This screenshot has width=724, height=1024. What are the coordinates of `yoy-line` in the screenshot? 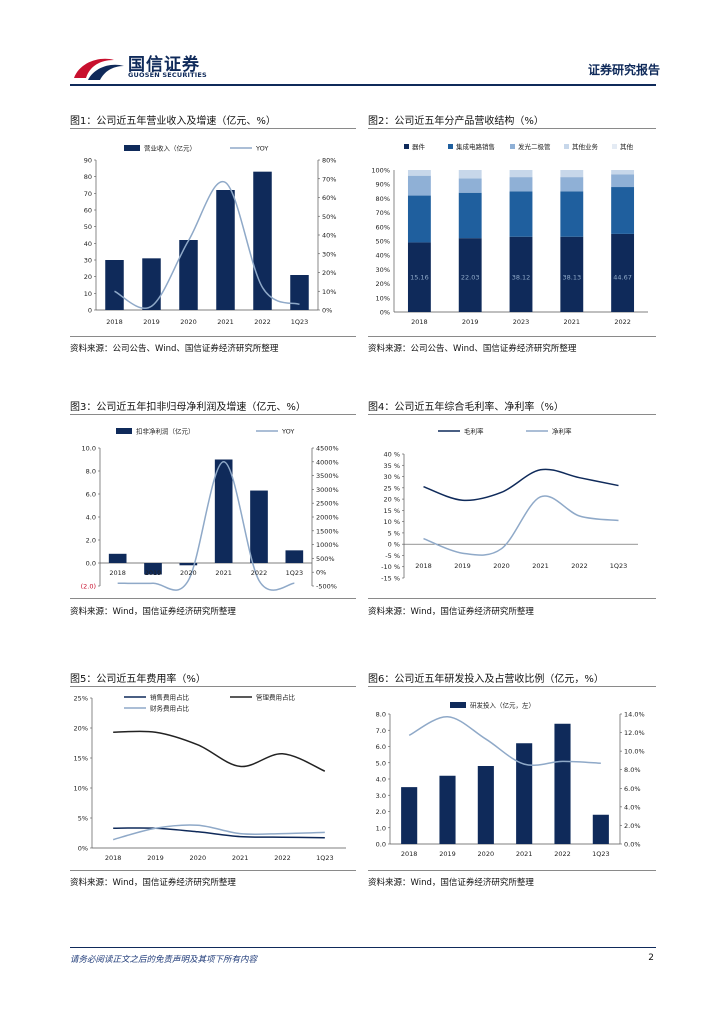 It's located at (207, 244).